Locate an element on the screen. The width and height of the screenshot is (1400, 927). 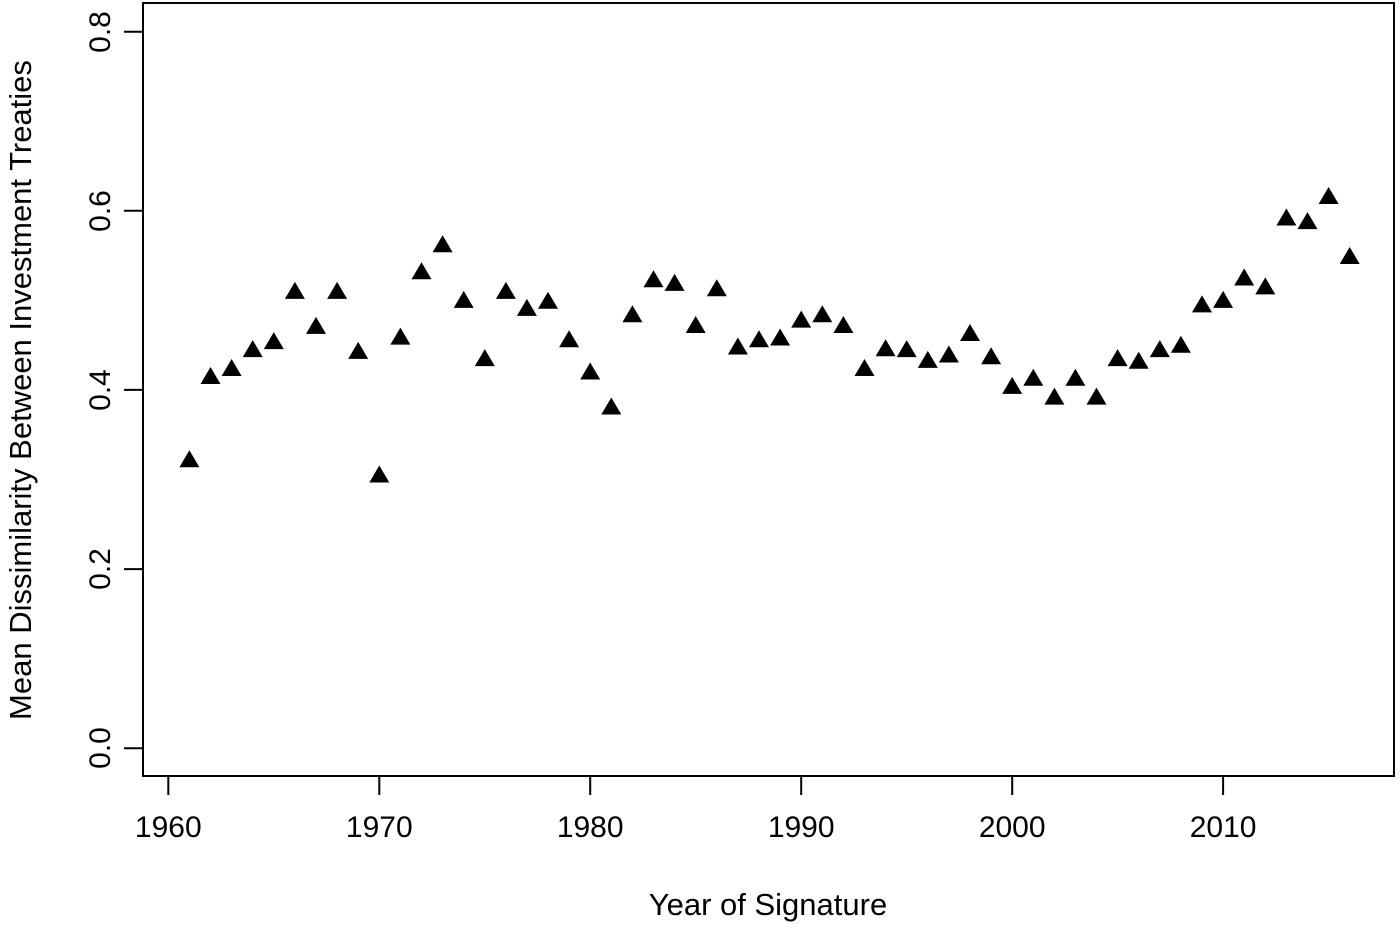
x-axis-title: Year of Signature is located at coordinates (768, 904).